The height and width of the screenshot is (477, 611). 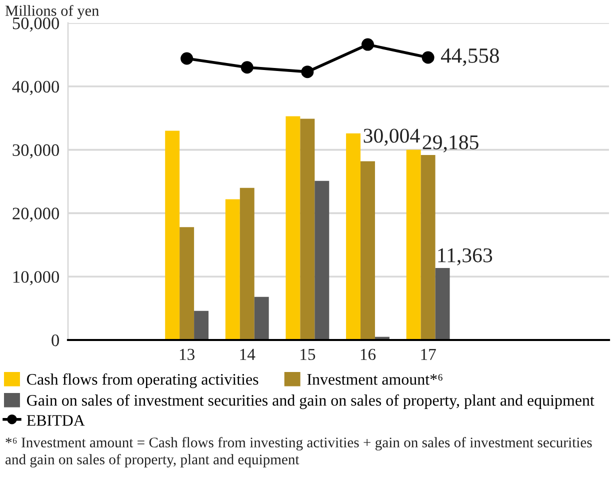 What do you see at coordinates (55, 420) in the screenshot?
I see `legend-label: EBITDA` at bounding box center [55, 420].